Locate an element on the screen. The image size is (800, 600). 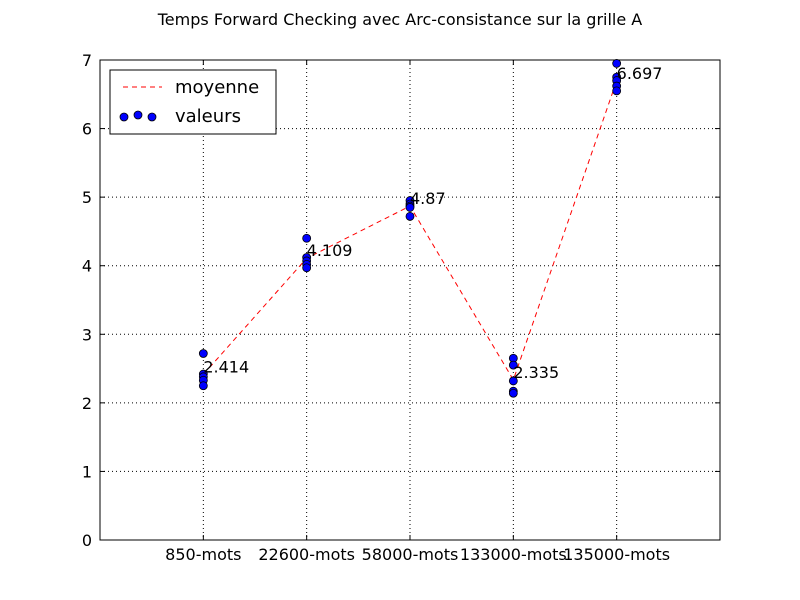
value-annotation: 2.335 is located at coordinates (536, 372).